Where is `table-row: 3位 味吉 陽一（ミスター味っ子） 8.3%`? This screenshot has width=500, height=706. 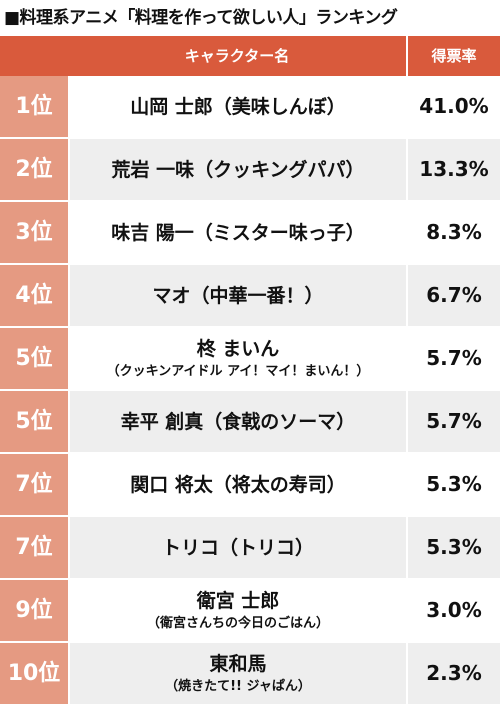
table-row: 3位 味吉 陽一（ミスター味っ子） 8.3% is located at coordinates (250, 233).